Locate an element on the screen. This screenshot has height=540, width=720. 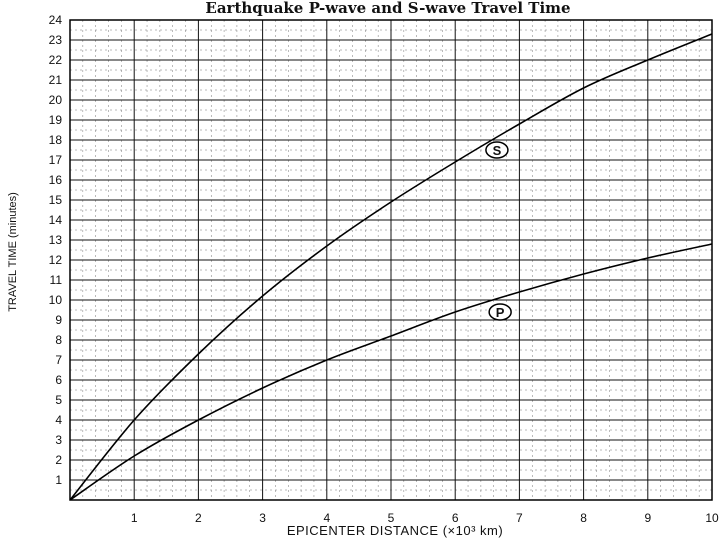
x-tick-label: 6 is located at coordinates (455, 518).